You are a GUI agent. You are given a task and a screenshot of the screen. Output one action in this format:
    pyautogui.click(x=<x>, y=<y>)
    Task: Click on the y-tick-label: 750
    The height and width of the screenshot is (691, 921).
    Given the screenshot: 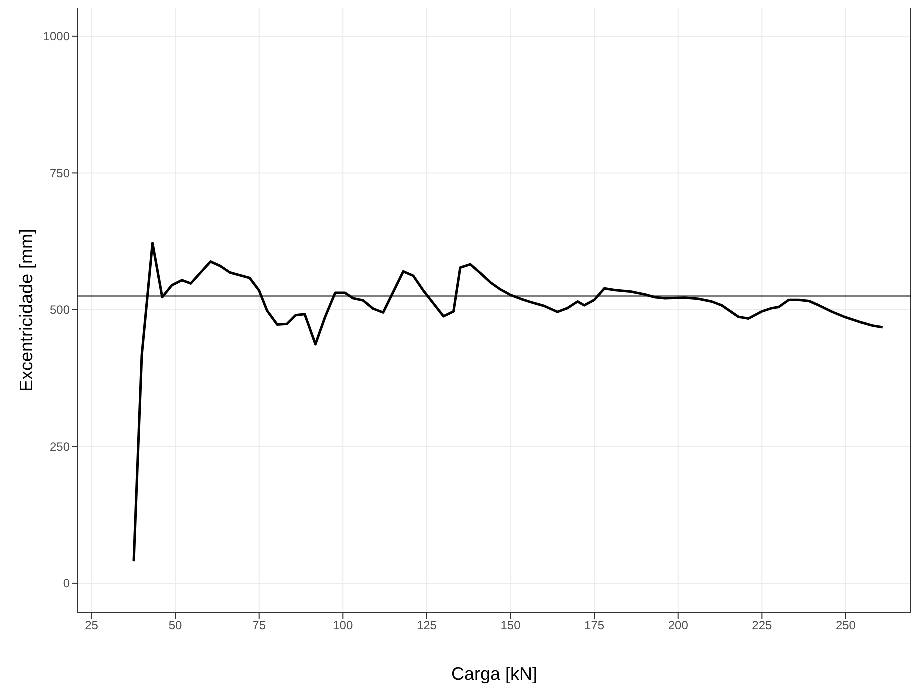 What is the action you would take?
    pyautogui.click(x=60, y=173)
    